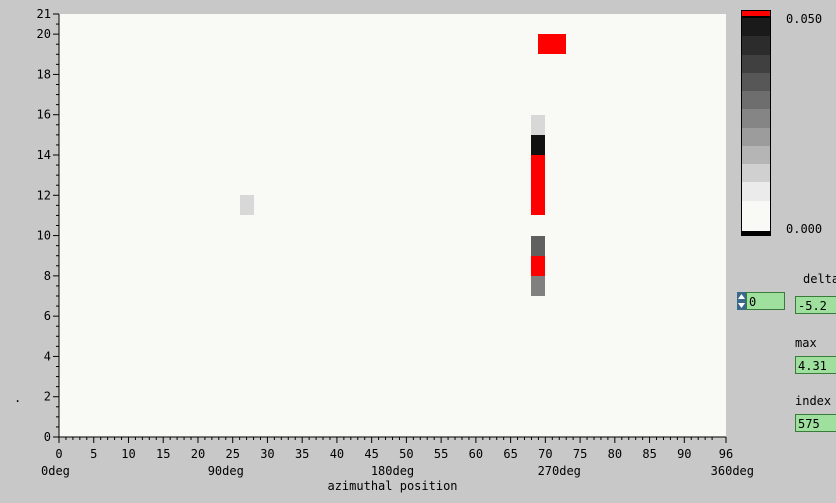 The width and height of the screenshot is (836, 503). Describe the element at coordinates (756, 229) in the screenshot. I see `colorbar-baseline` at that location.